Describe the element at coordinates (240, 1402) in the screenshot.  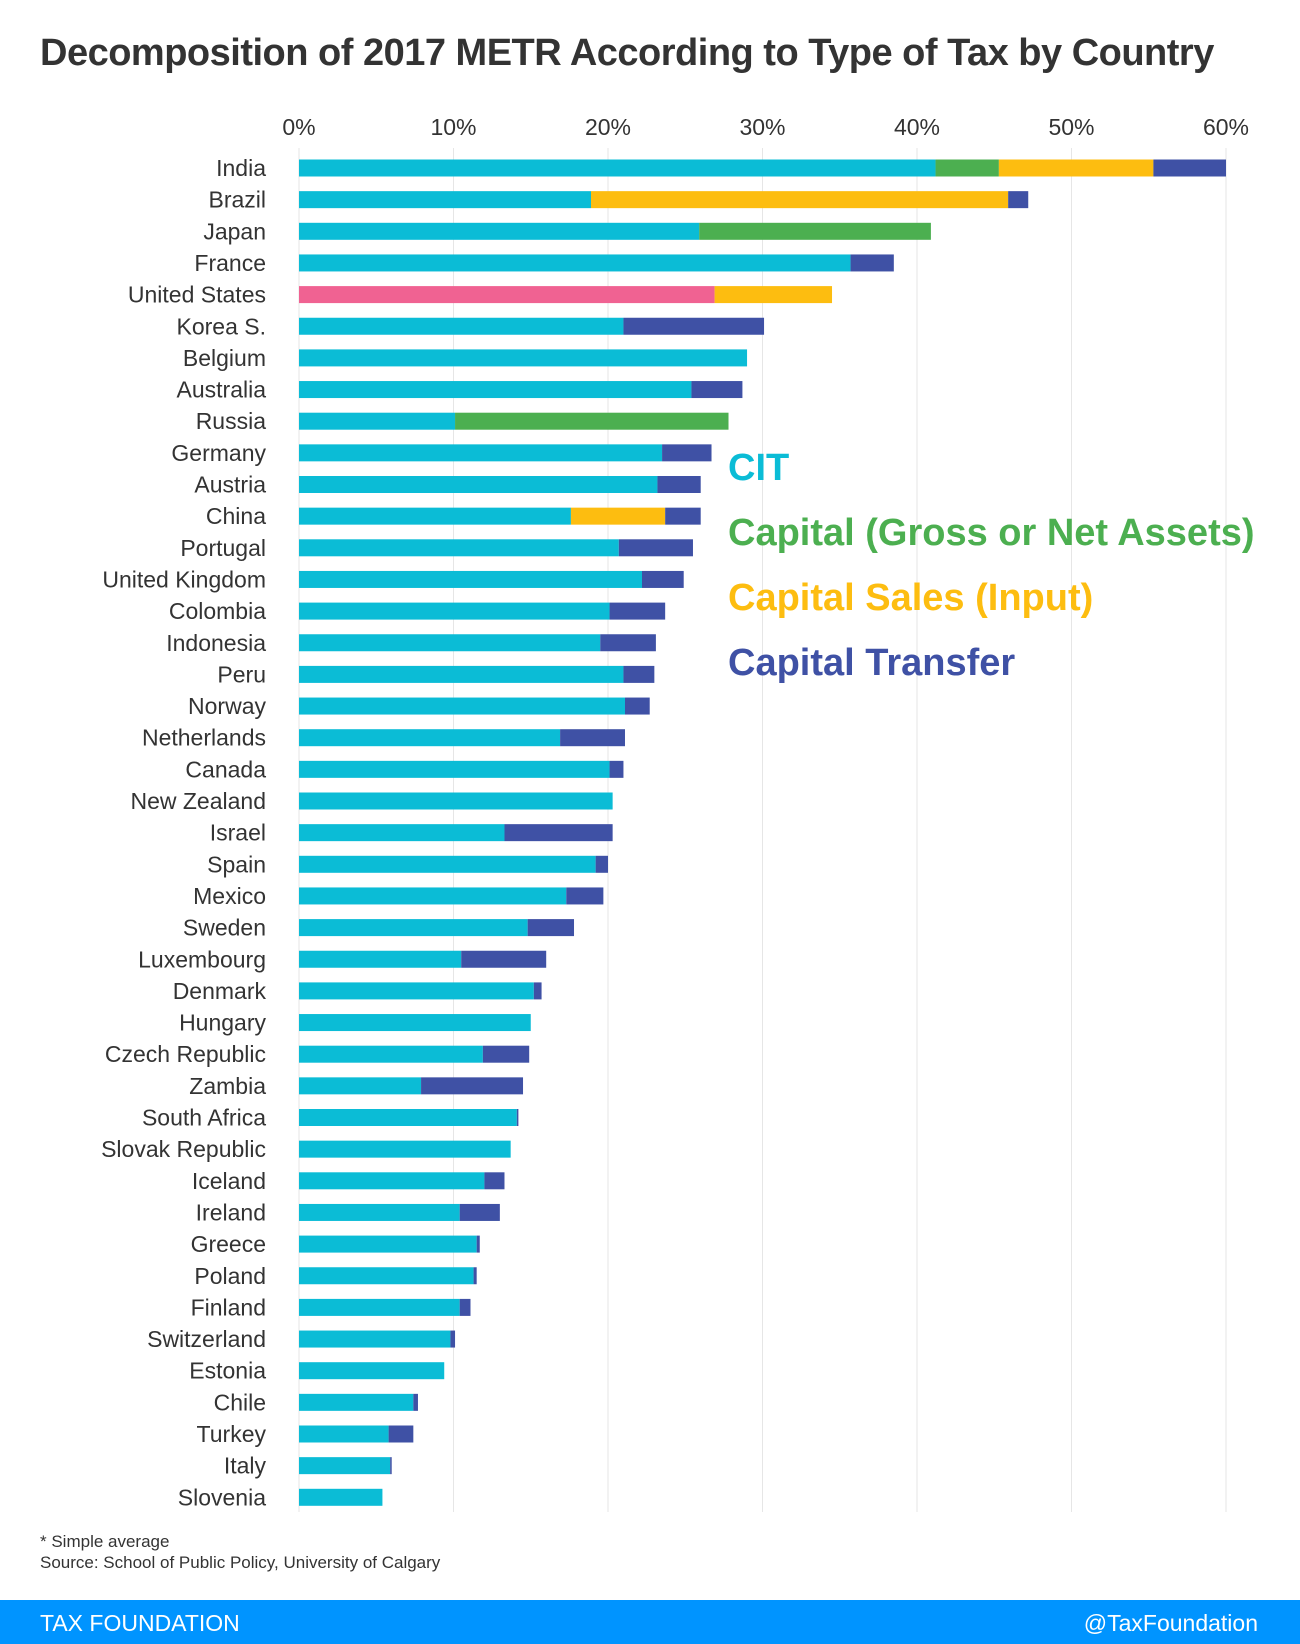
I see `category-label: Chile` at that location.